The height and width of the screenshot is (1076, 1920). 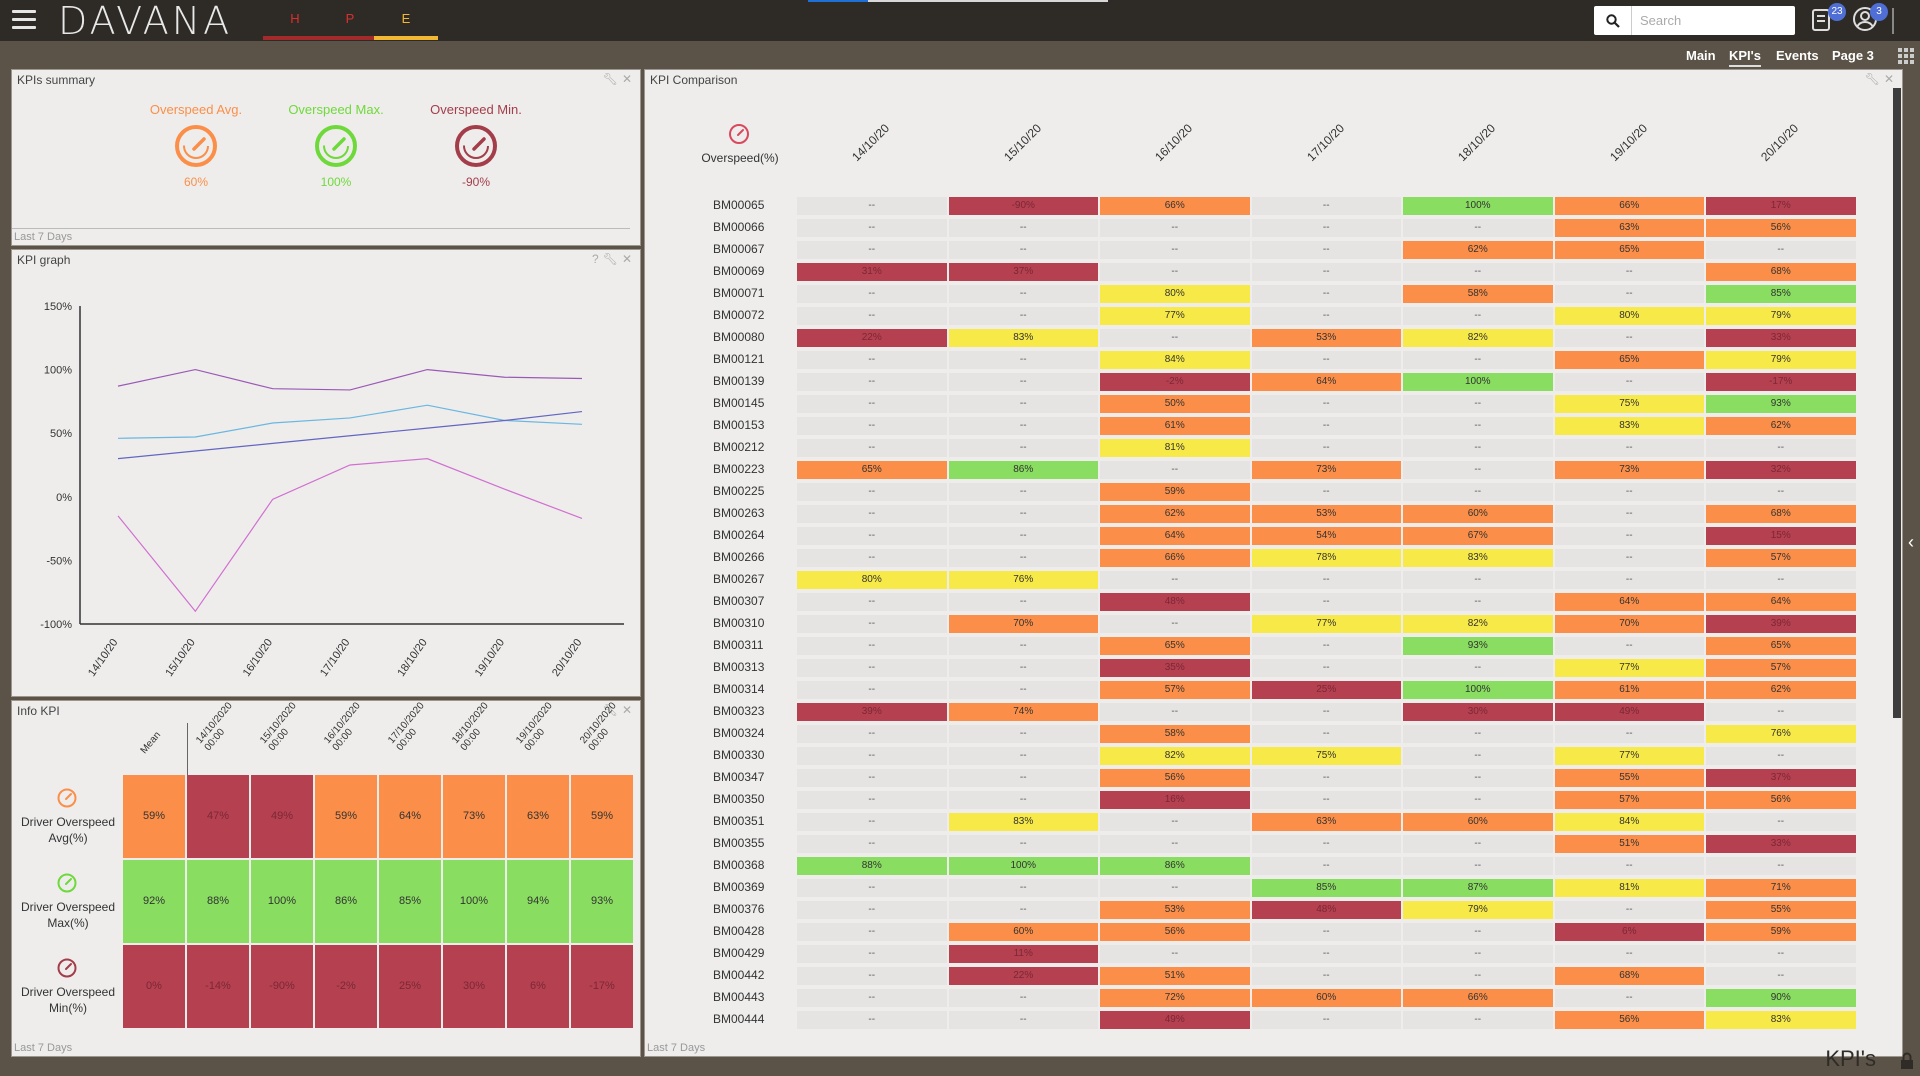 What do you see at coordinates (1781, 558) in the screenshot?
I see `comparison-cell: 57%` at bounding box center [1781, 558].